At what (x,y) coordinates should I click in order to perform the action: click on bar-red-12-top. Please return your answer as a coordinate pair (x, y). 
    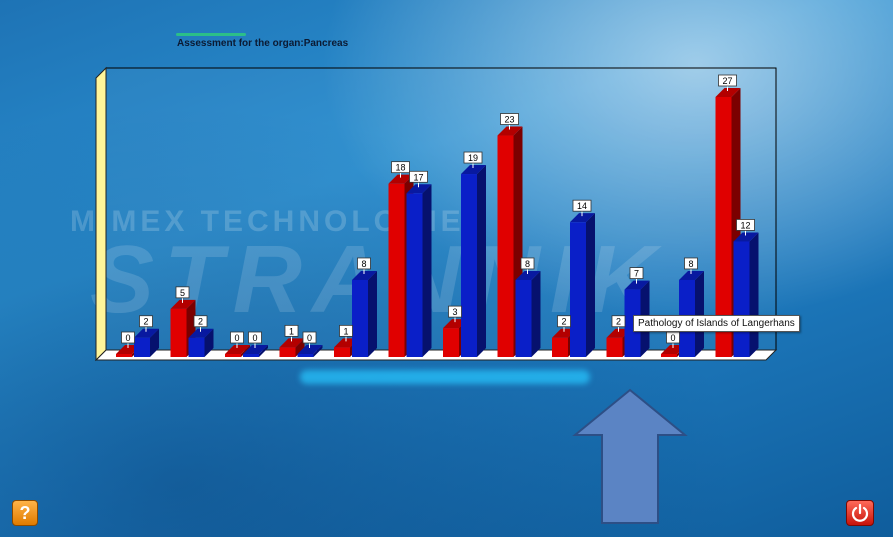
    Looking at the image, I should click on (728, 92).